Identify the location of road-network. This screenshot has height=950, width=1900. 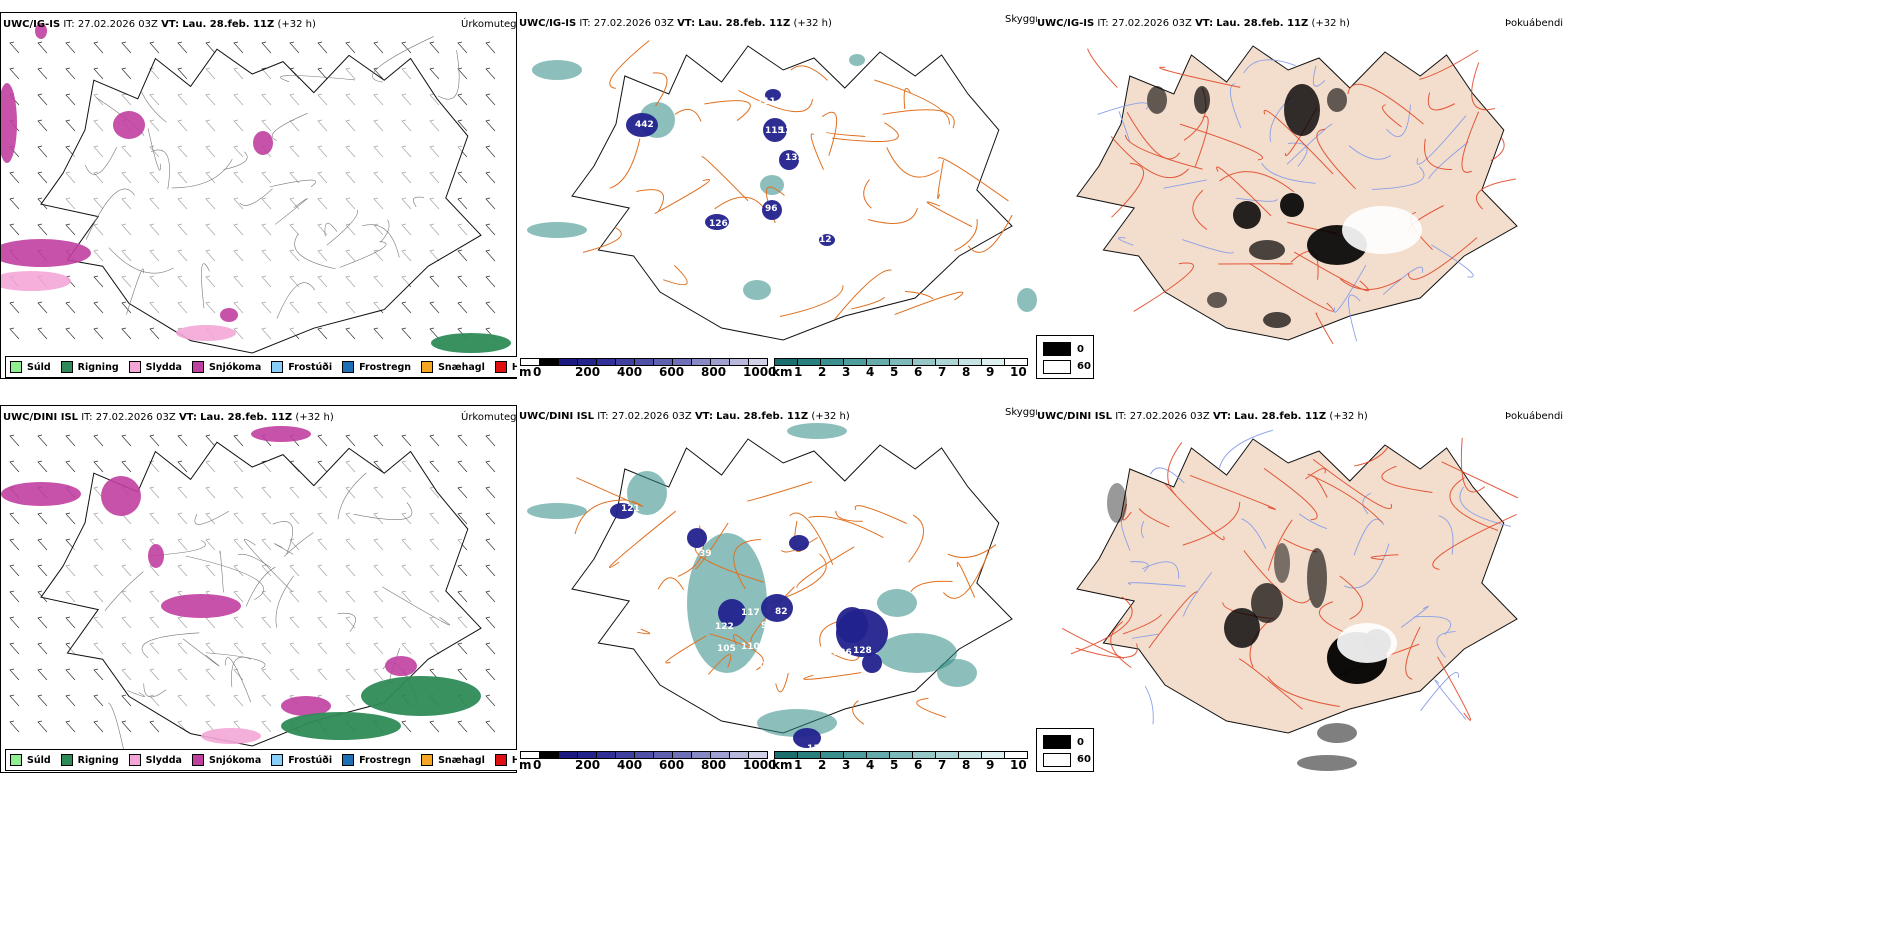
(1290, 579).